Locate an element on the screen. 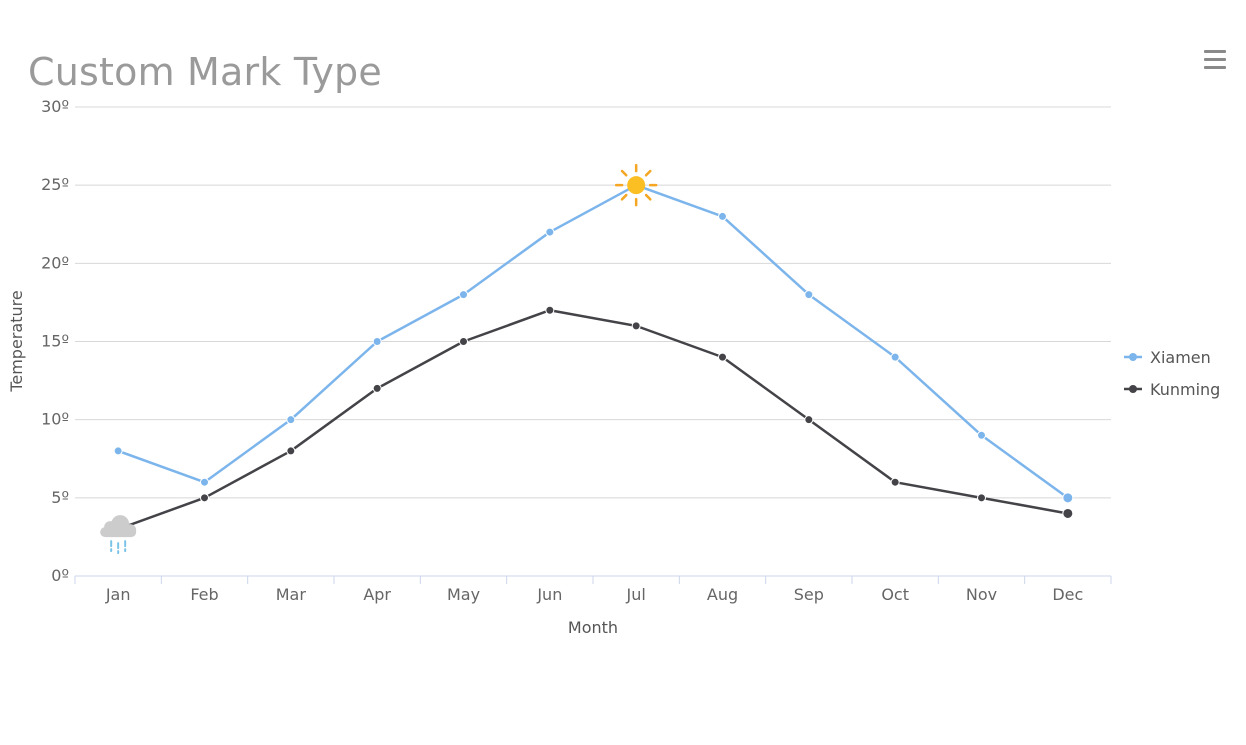  y-axis: 0º 5º 10º 15º 20º 25º 30º is located at coordinates (55, 341).